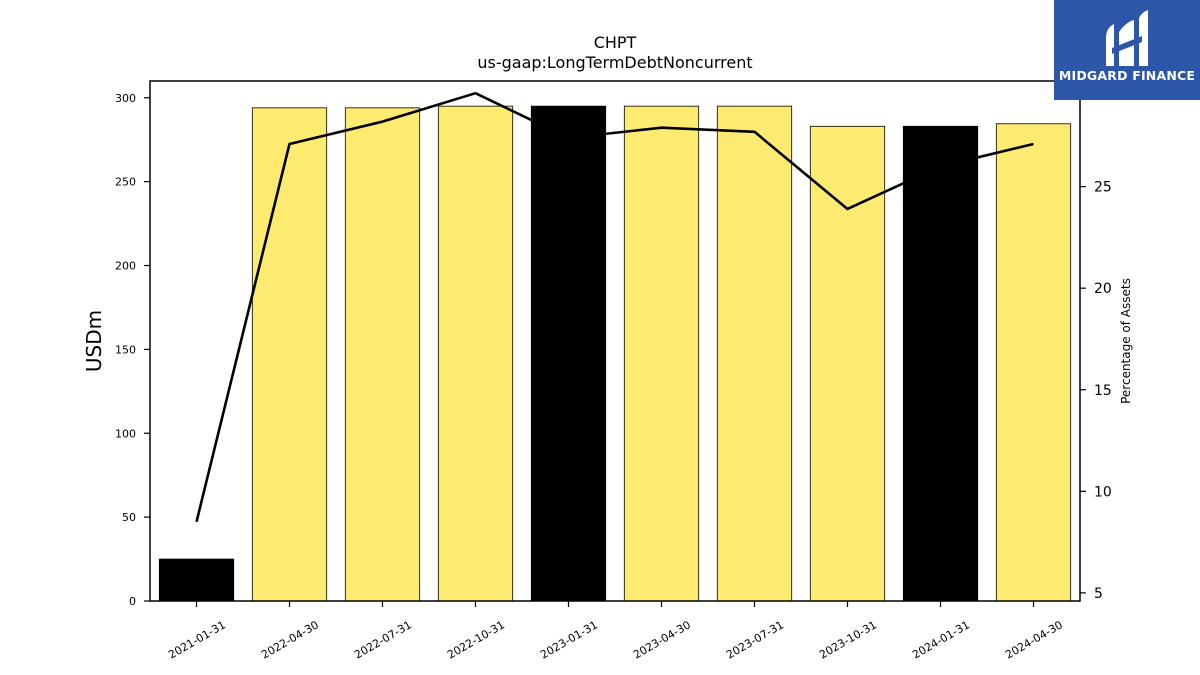 This screenshot has width=1200, height=675. Describe the element at coordinates (1103, 492) in the screenshot. I see `y2-tick-label: 10` at that location.